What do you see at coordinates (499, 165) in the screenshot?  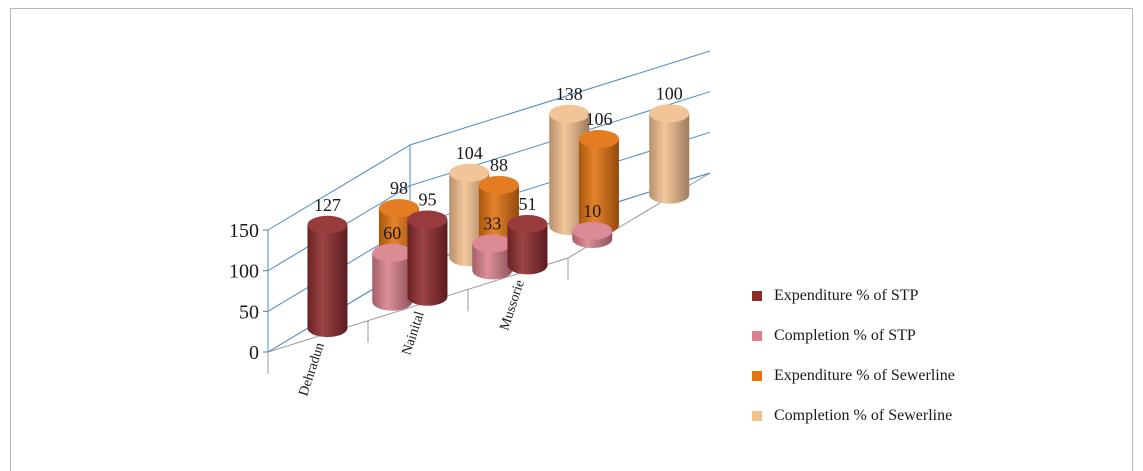 I see `data-label: 88` at bounding box center [499, 165].